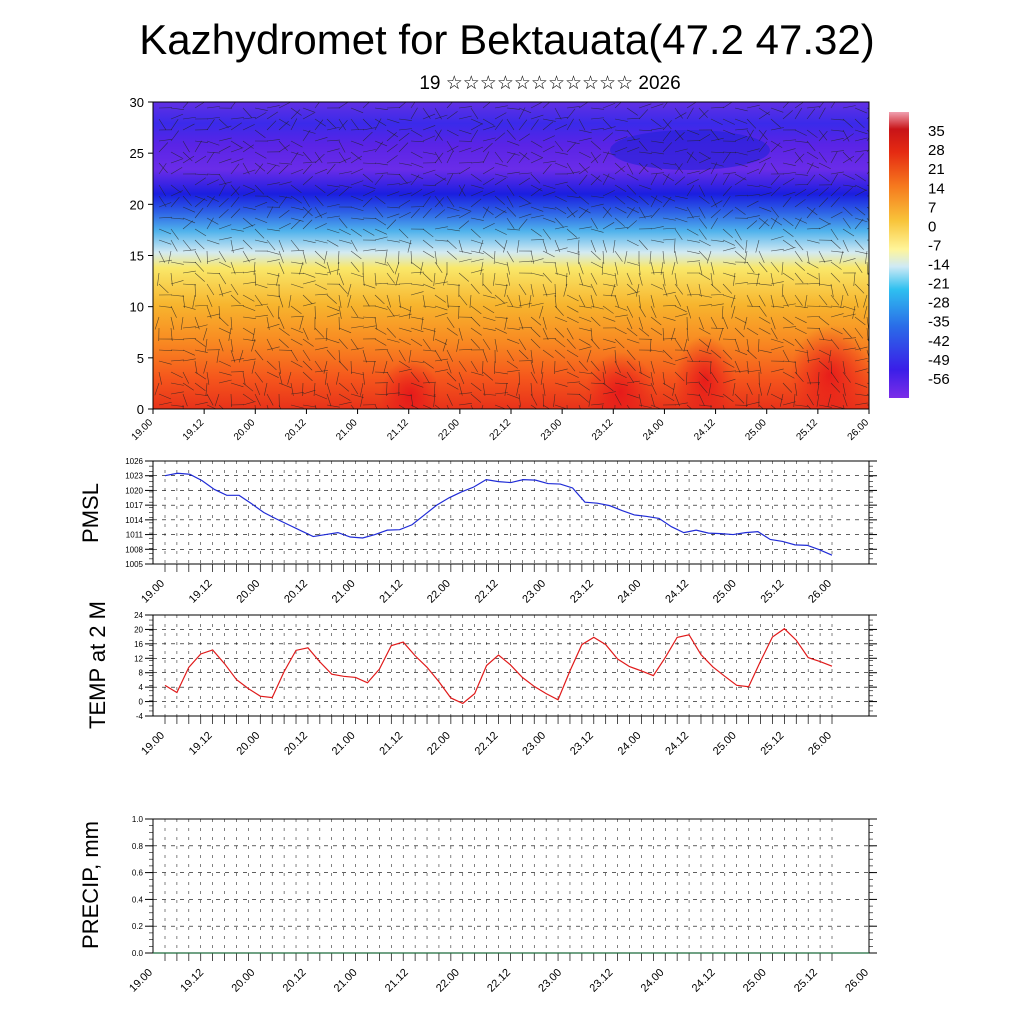  What do you see at coordinates (248, 744) in the screenshot?
I see `temp-2m-xtick-label: 20.00` at bounding box center [248, 744].